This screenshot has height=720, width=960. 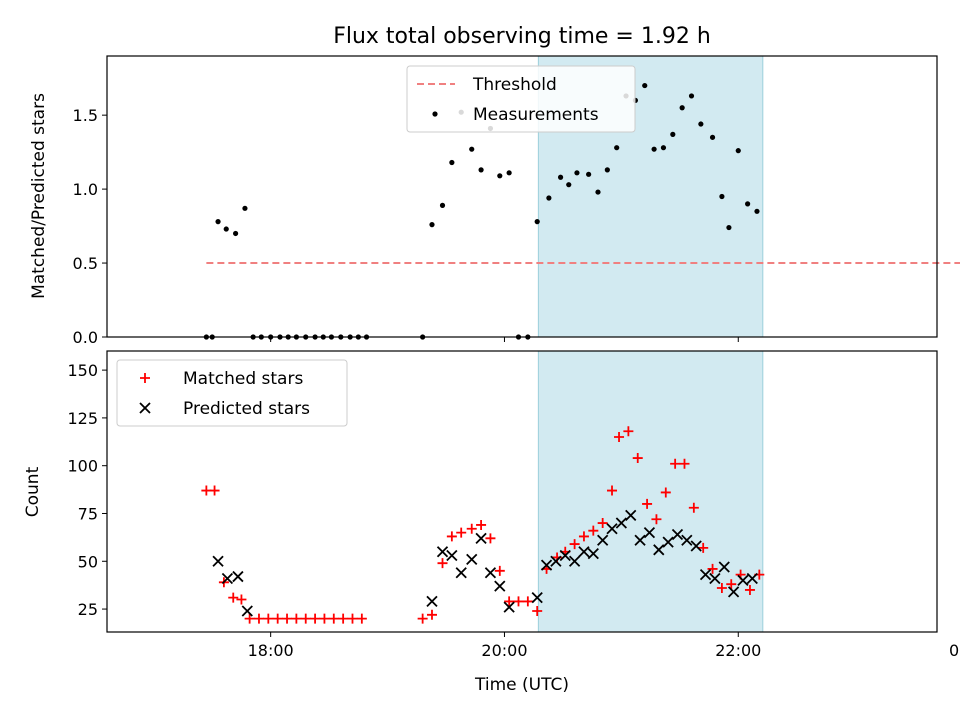 What do you see at coordinates (39, 196) in the screenshot?
I see `top-y-axis-label: Matched/Predicted stars` at bounding box center [39, 196].